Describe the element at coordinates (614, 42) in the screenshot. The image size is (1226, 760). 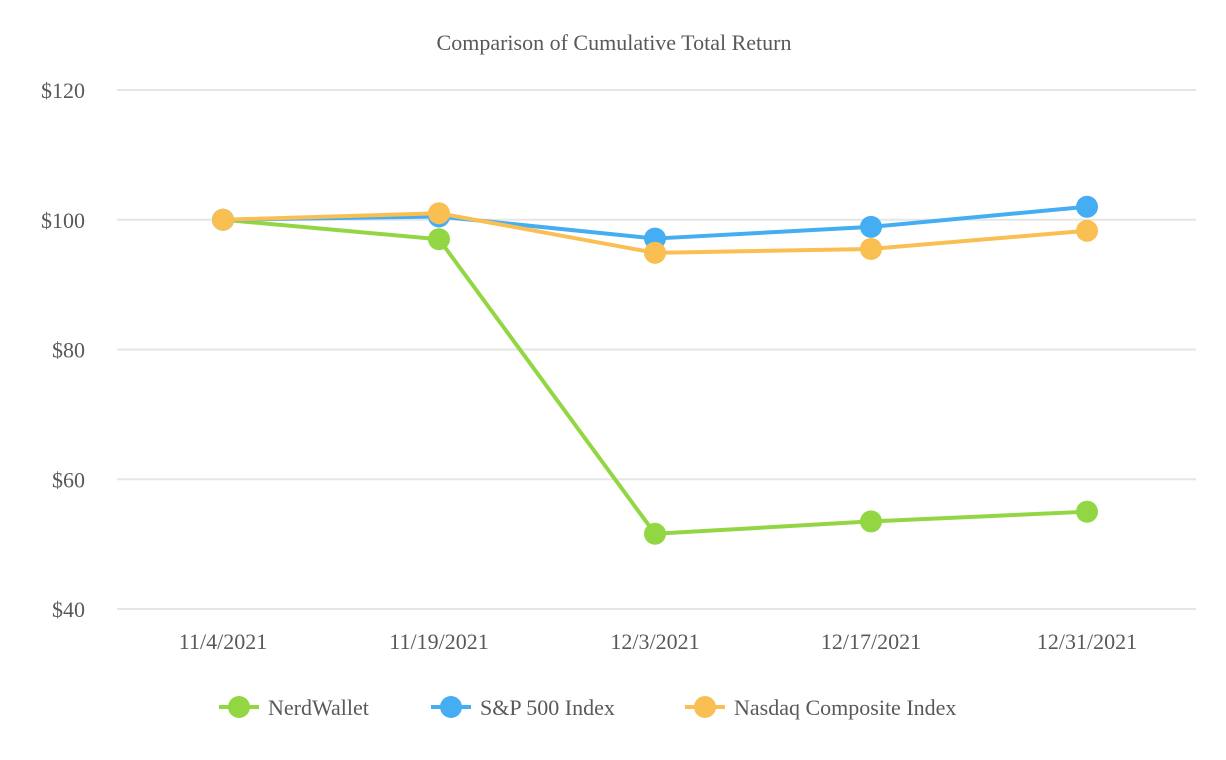
I see `chart-title: Comparison of Cumulative Total Return` at that location.